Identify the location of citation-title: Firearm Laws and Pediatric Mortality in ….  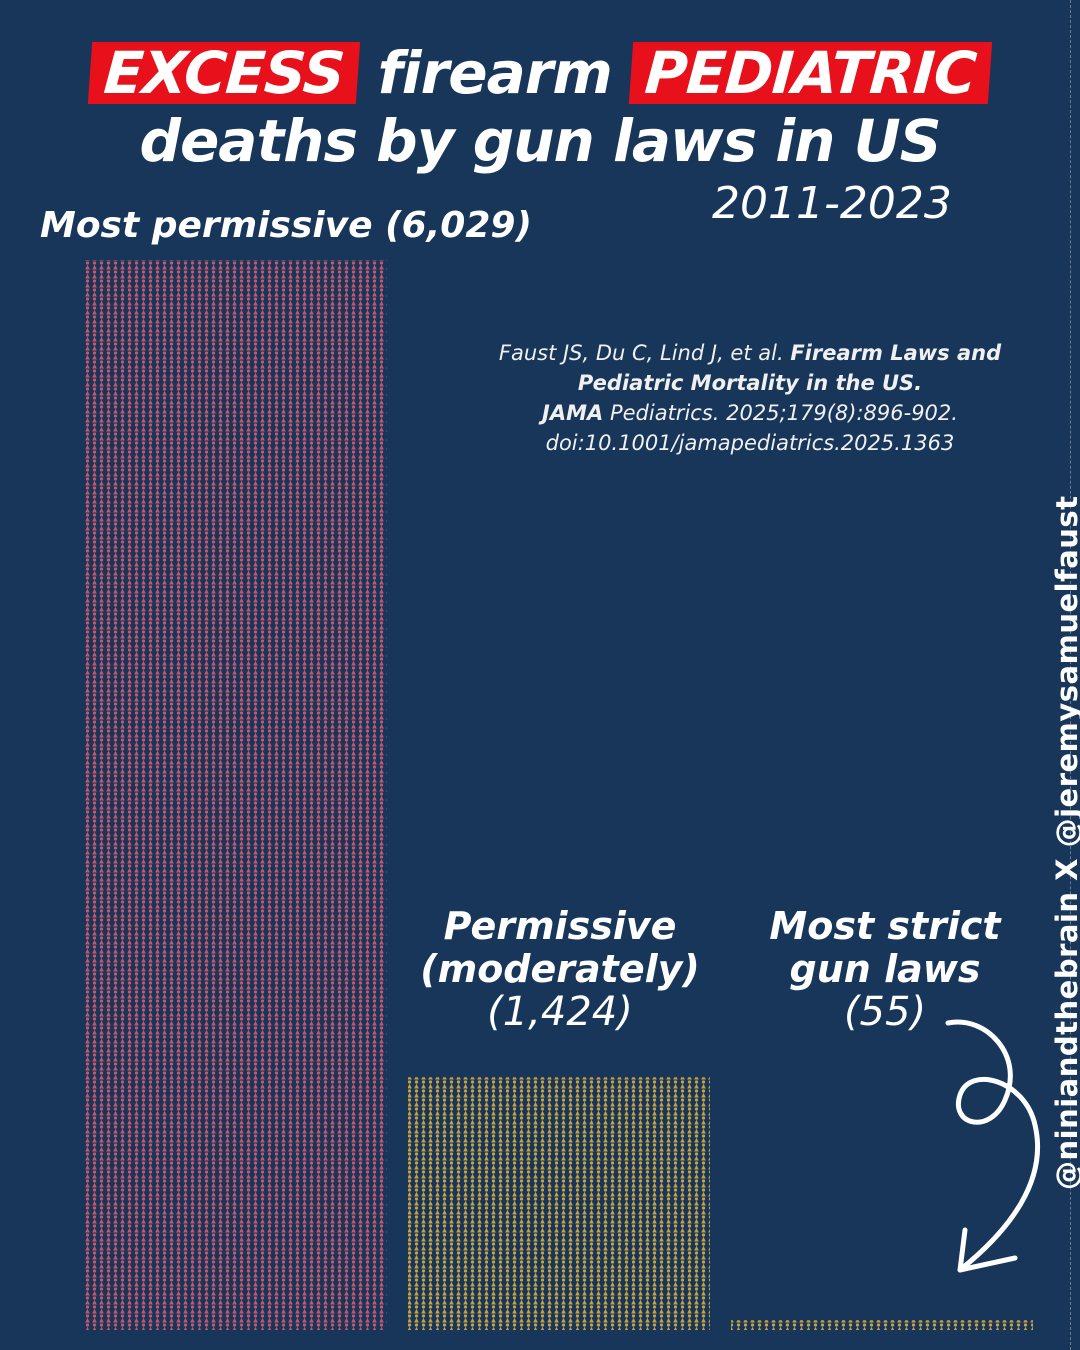
(789, 368).